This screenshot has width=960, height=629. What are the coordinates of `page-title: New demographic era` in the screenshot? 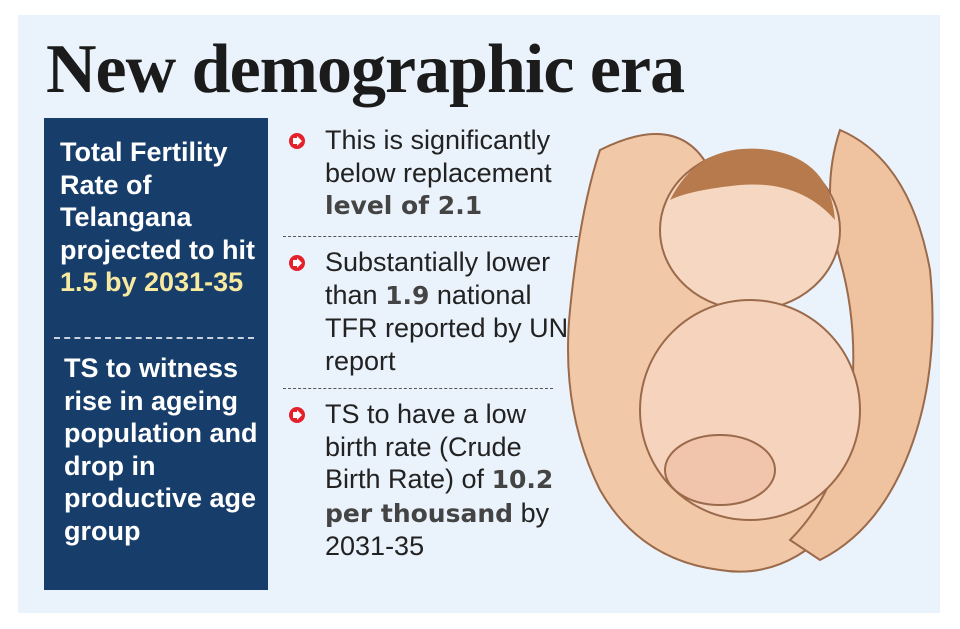 It's located at (365, 69).